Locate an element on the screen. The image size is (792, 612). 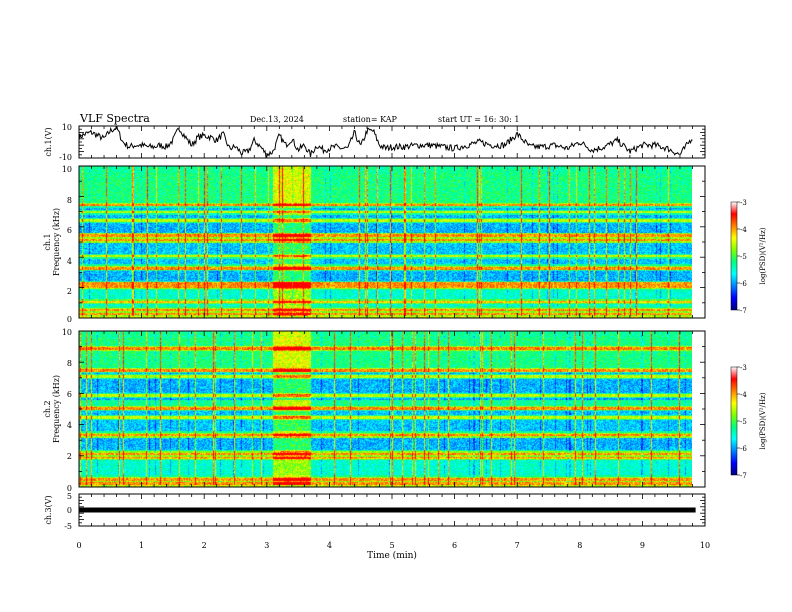
ch1-waveform-ylabel: ch.1(V) is located at coordinates (48, 141).